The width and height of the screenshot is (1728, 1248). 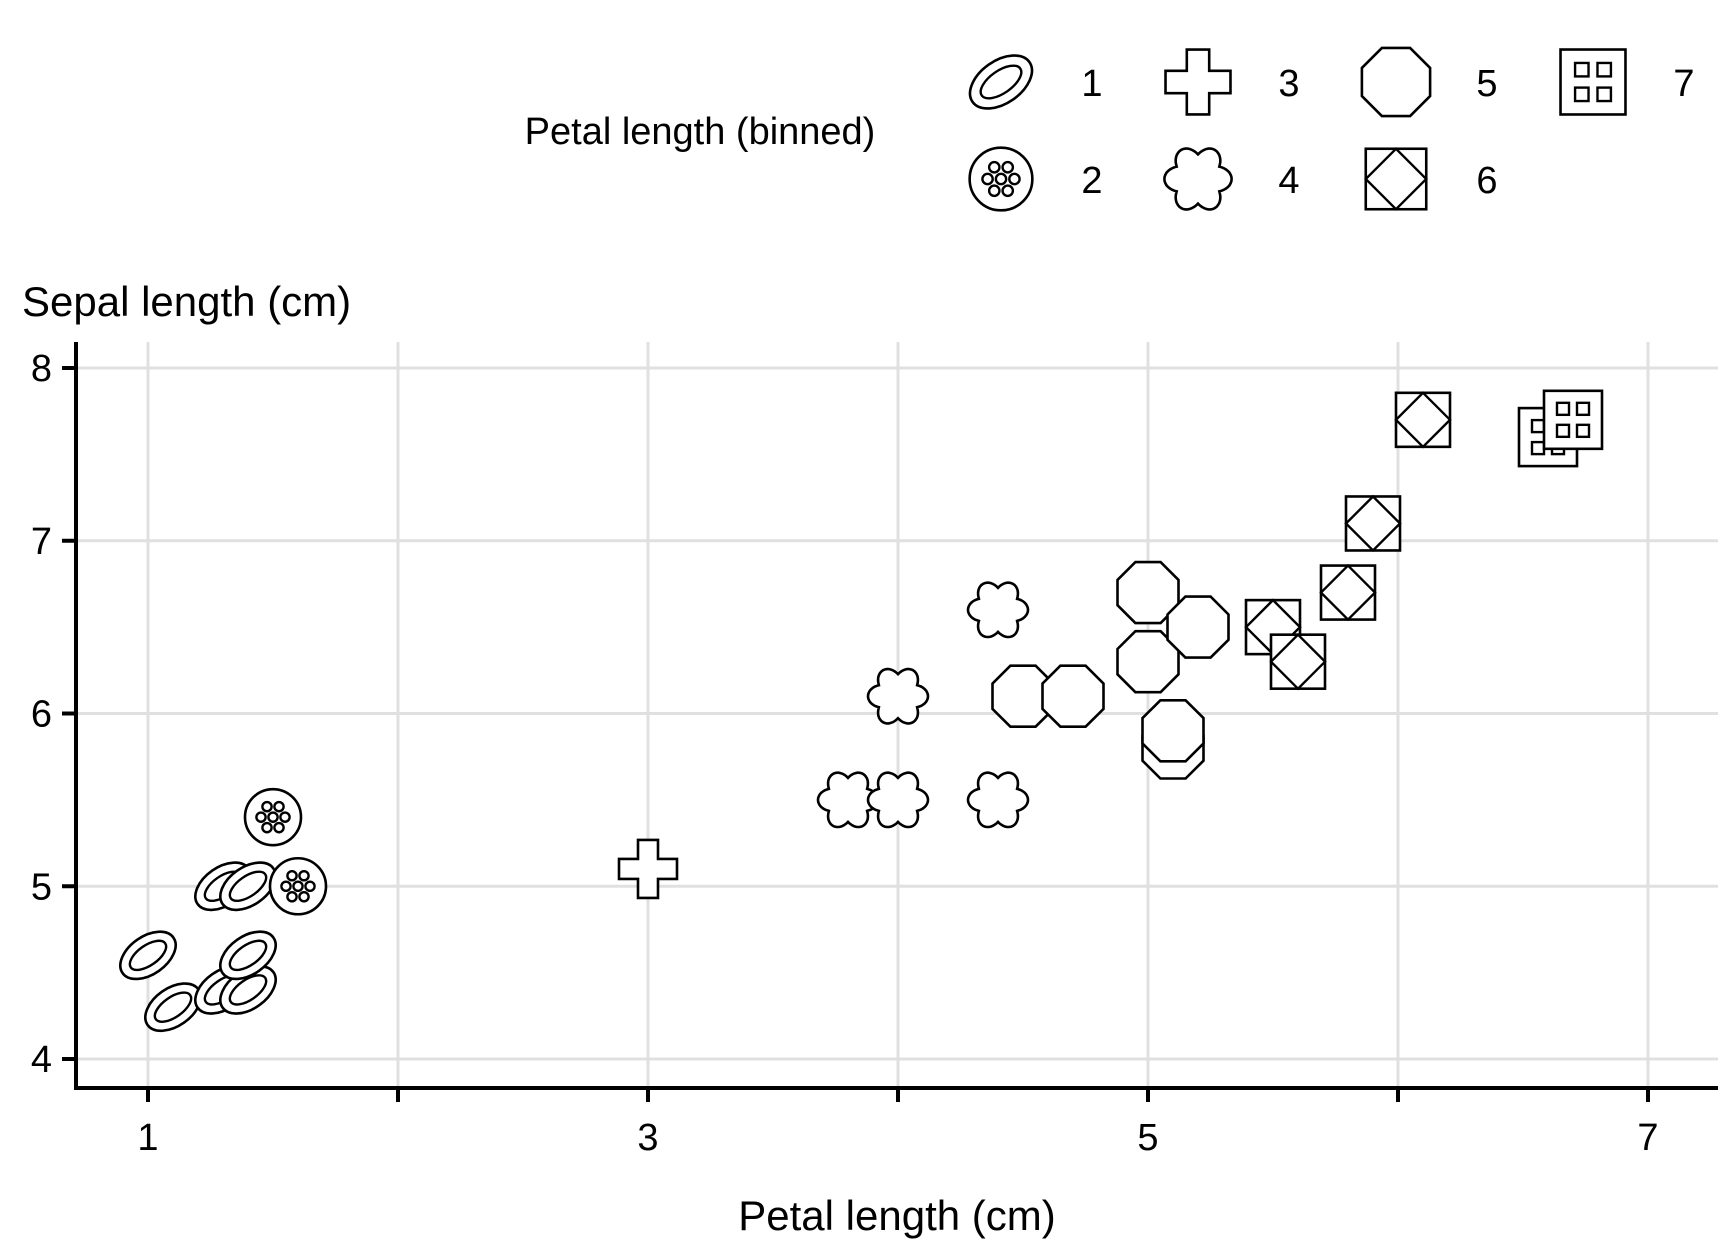 I want to click on x-tick-label: 7, so click(x=1647, y=1138).